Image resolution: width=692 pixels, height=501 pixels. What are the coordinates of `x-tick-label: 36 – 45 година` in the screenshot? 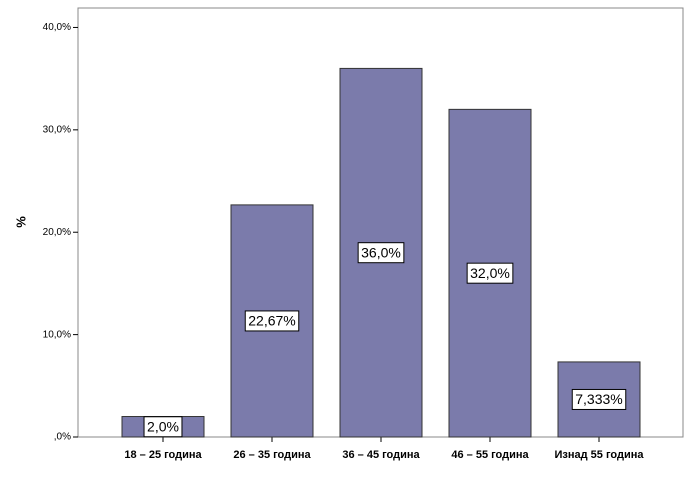 It's located at (381, 455).